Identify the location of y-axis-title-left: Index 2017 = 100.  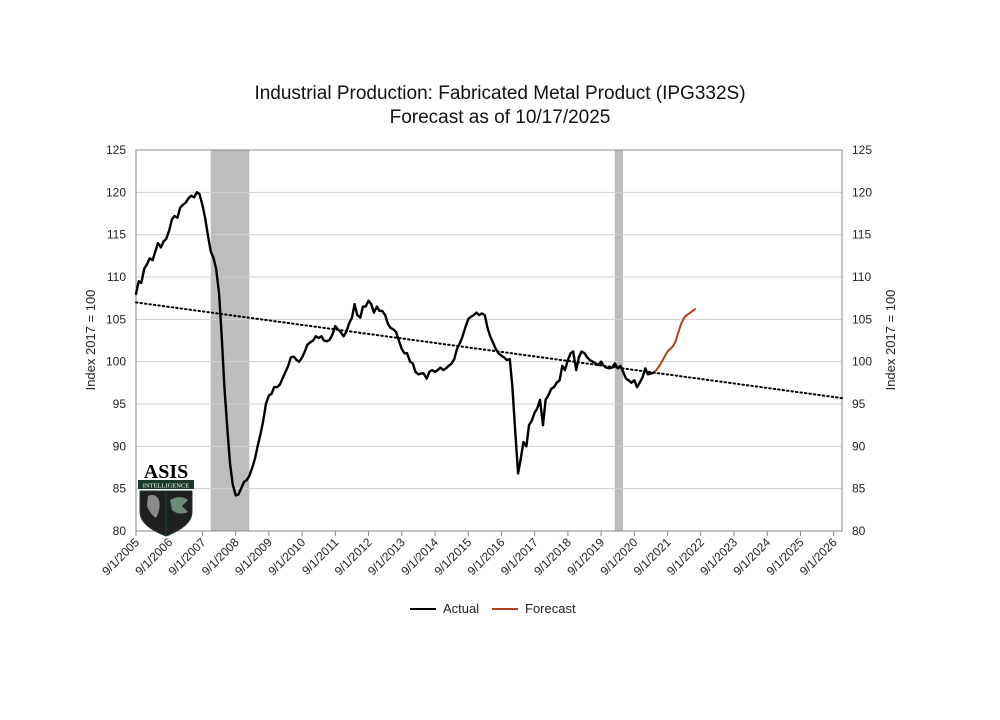
(90, 340).